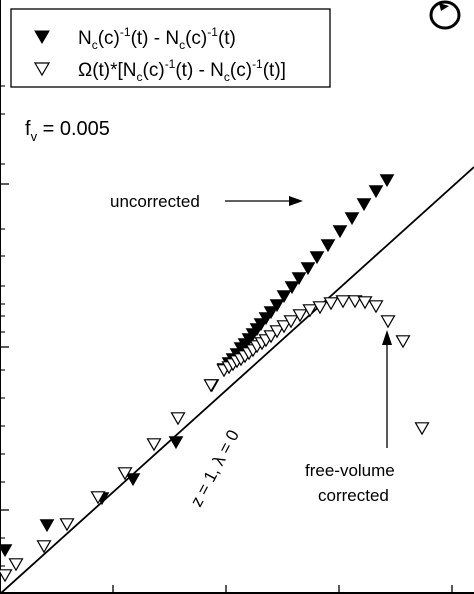  What do you see at coordinates (199, 70) in the screenshot?
I see `legend-2-part-4: (t) - N` at bounding box center [199, 70].